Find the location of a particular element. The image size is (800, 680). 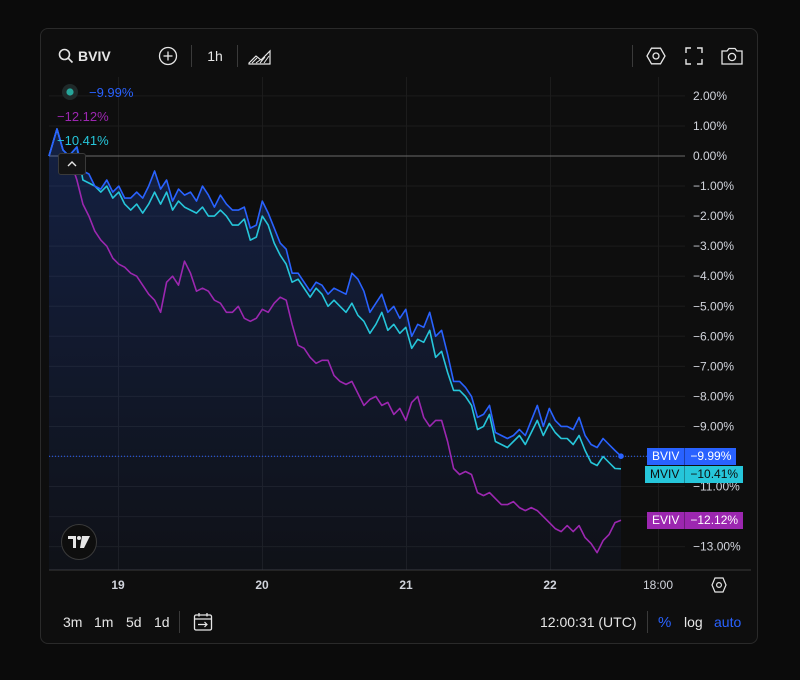

y-tick-label: −4.00% is located at coordinates (713, 276).